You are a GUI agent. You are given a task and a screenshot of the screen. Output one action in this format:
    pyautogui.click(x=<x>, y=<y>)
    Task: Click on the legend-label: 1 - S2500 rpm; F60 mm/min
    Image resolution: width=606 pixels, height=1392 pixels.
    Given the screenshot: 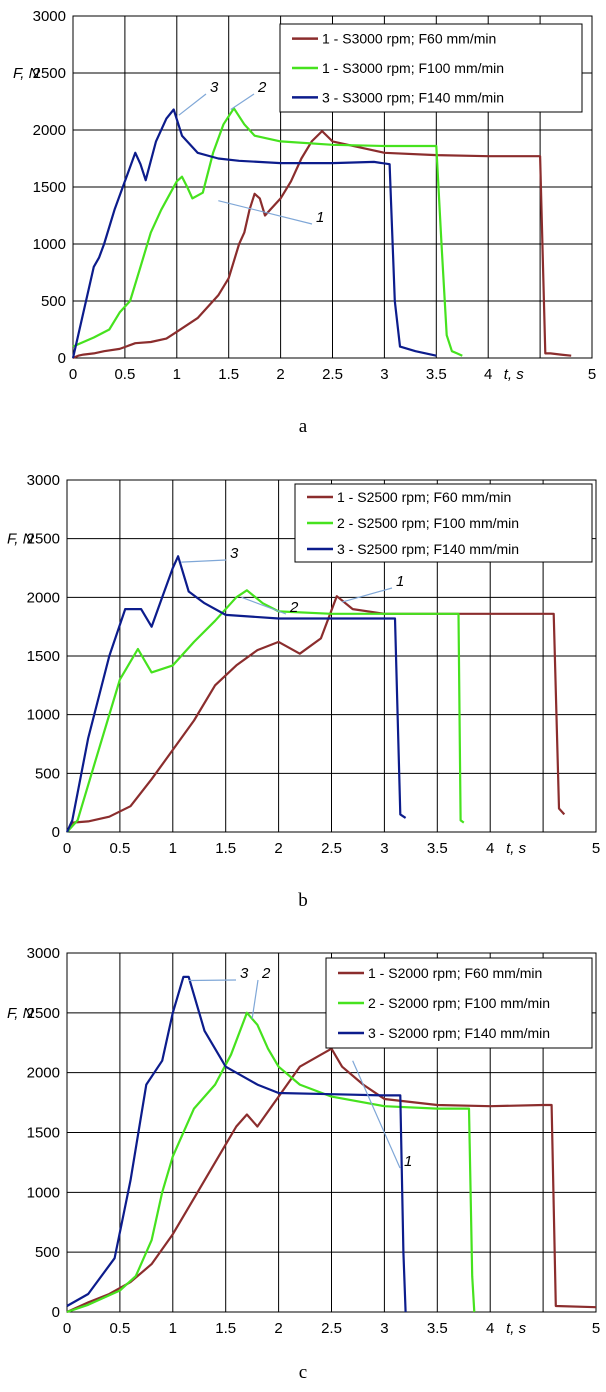 What is the action you would take?
    pyautogui.click(x=424, y=497)
    